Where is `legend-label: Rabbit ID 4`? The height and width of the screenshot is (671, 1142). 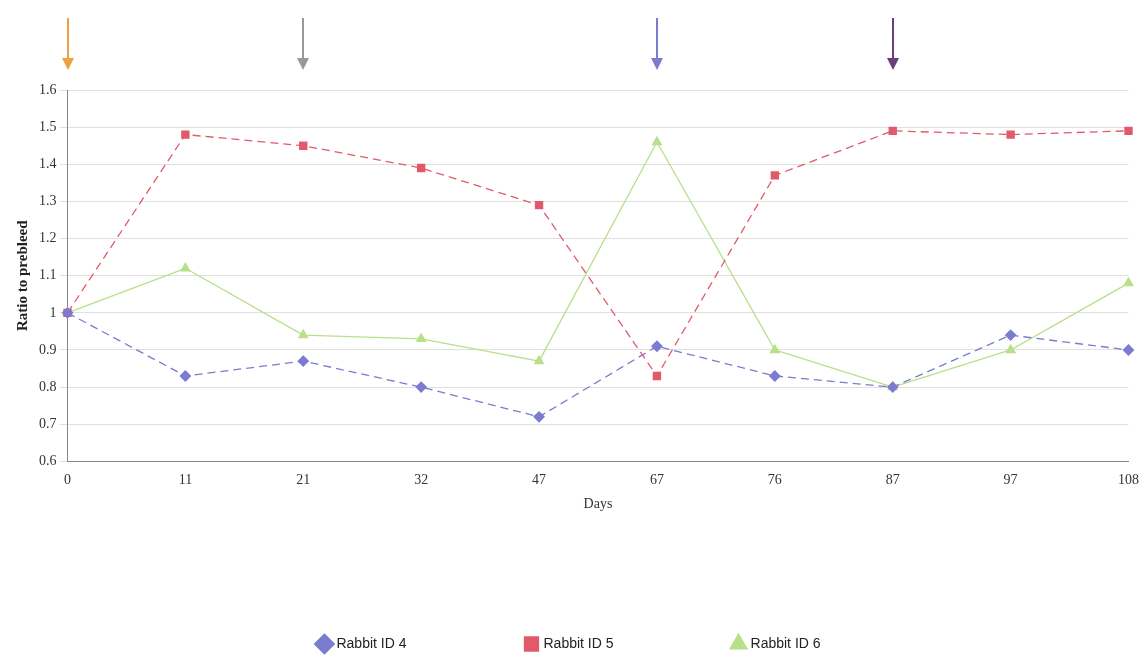
legend-label: Rabbit ID 4 is located at coordinates (371, 642).